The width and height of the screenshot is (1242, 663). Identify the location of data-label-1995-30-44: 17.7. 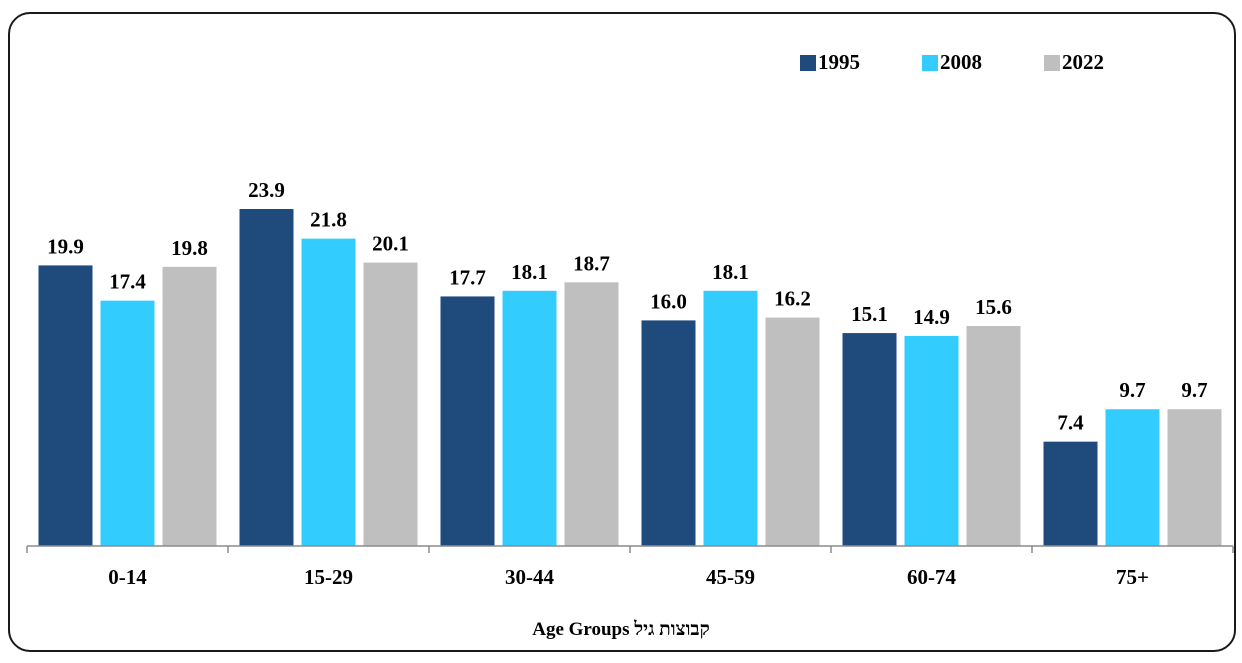
(467, 277).